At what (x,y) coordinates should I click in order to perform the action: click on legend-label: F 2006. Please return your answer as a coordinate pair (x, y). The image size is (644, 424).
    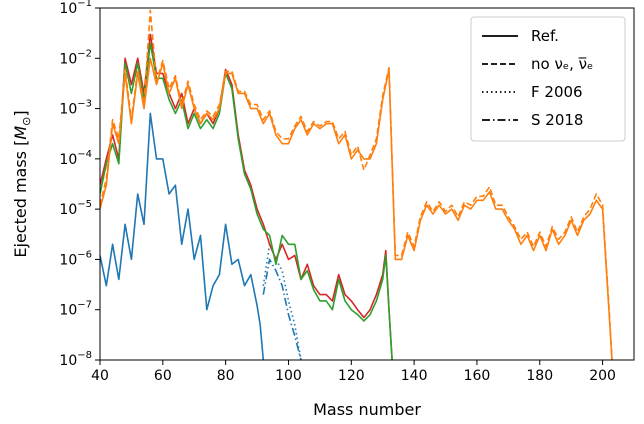
    Looking at the image, I should click on (557, 92).